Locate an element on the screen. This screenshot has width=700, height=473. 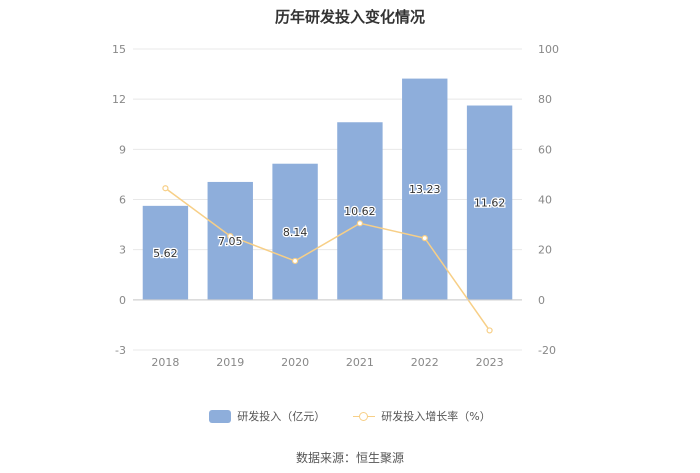
bar-value-label: 10.62 is located at coordinates (360, 211).